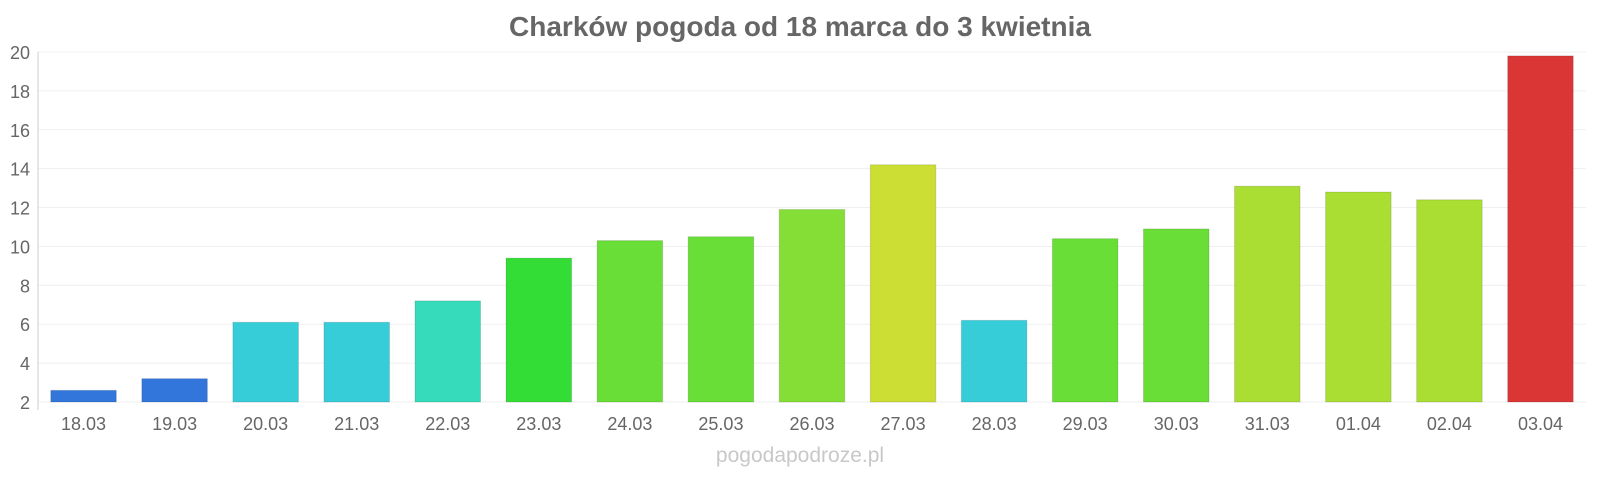 This screenshot has height=480, width=1600. I want to click on x-tick-label: 30.03, so click(1176, 424).